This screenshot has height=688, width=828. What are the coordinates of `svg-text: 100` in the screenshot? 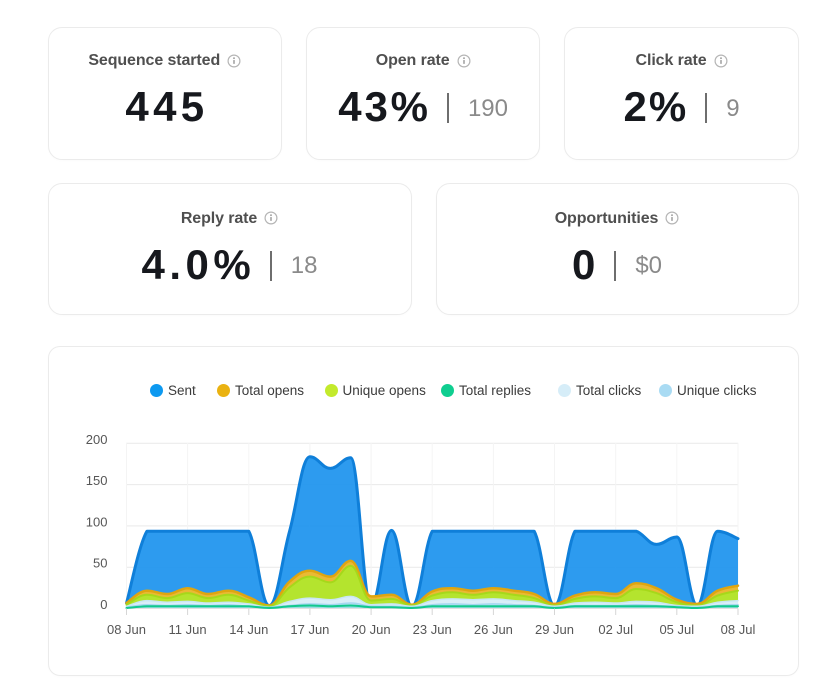 It's located at (96, 521).